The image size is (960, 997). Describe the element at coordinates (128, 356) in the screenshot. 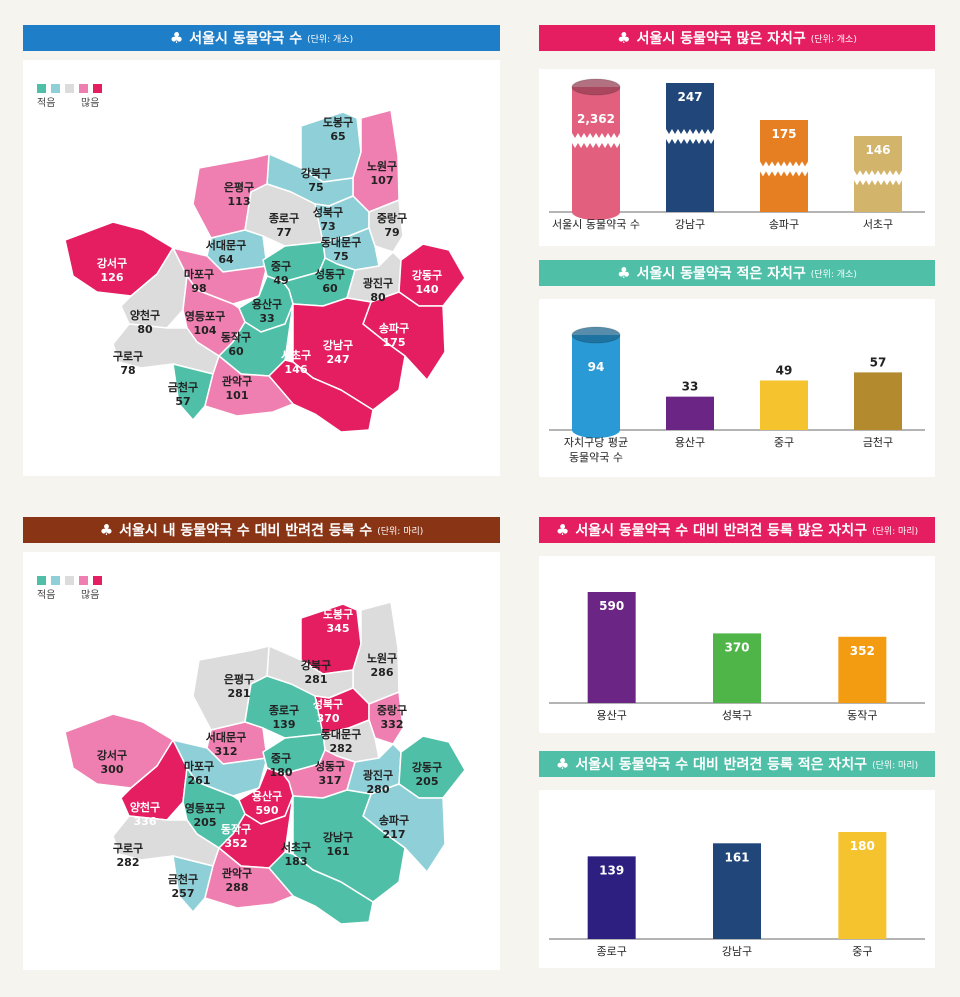

I see `district-name-label: 구로구` at that location.